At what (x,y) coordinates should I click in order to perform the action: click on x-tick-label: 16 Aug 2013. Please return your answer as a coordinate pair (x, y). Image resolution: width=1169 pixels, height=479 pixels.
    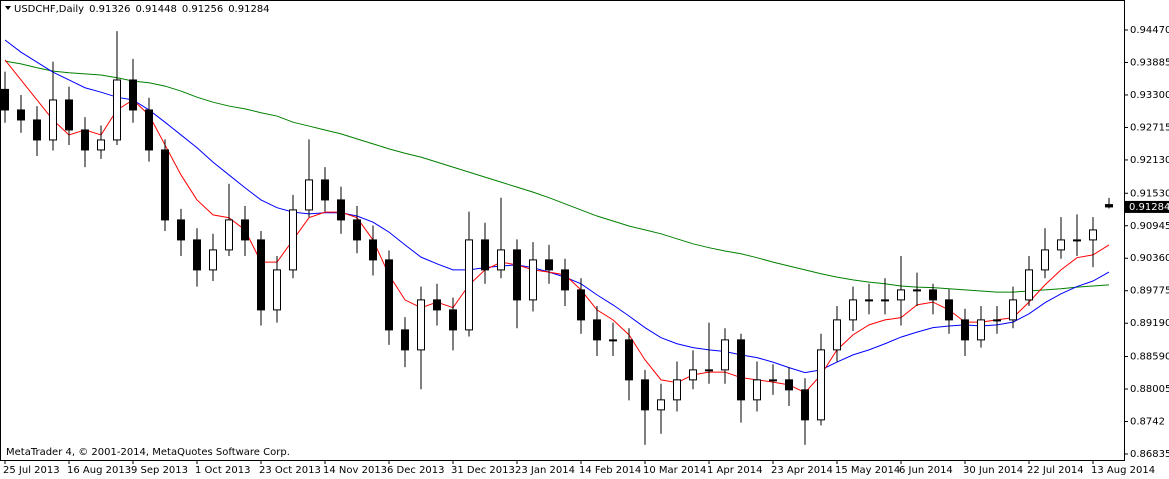
    Looking at the image, I should click on (99, 470).